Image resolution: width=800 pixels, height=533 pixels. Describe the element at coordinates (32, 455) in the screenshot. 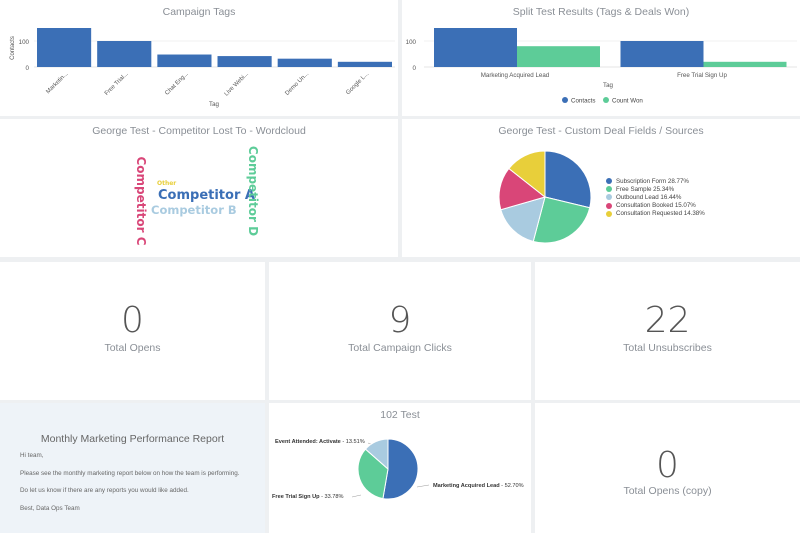

I see `report-line: Hi team,` at that location.